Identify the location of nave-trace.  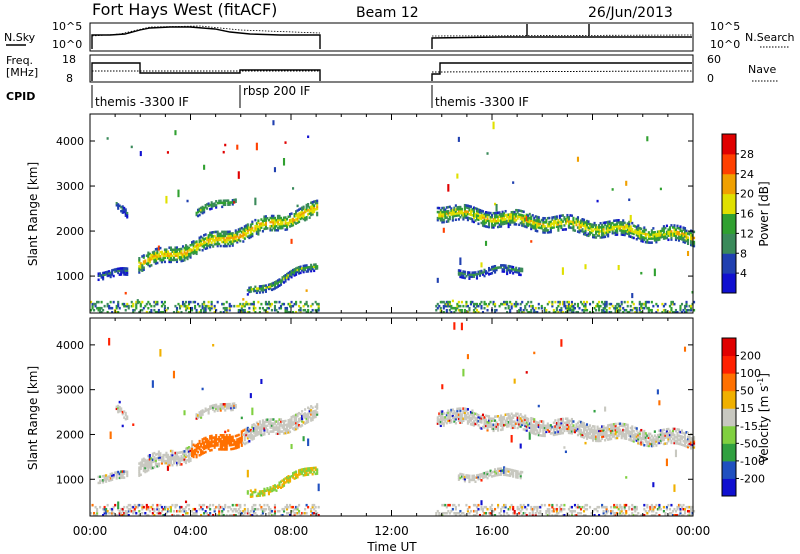
(392, 71).